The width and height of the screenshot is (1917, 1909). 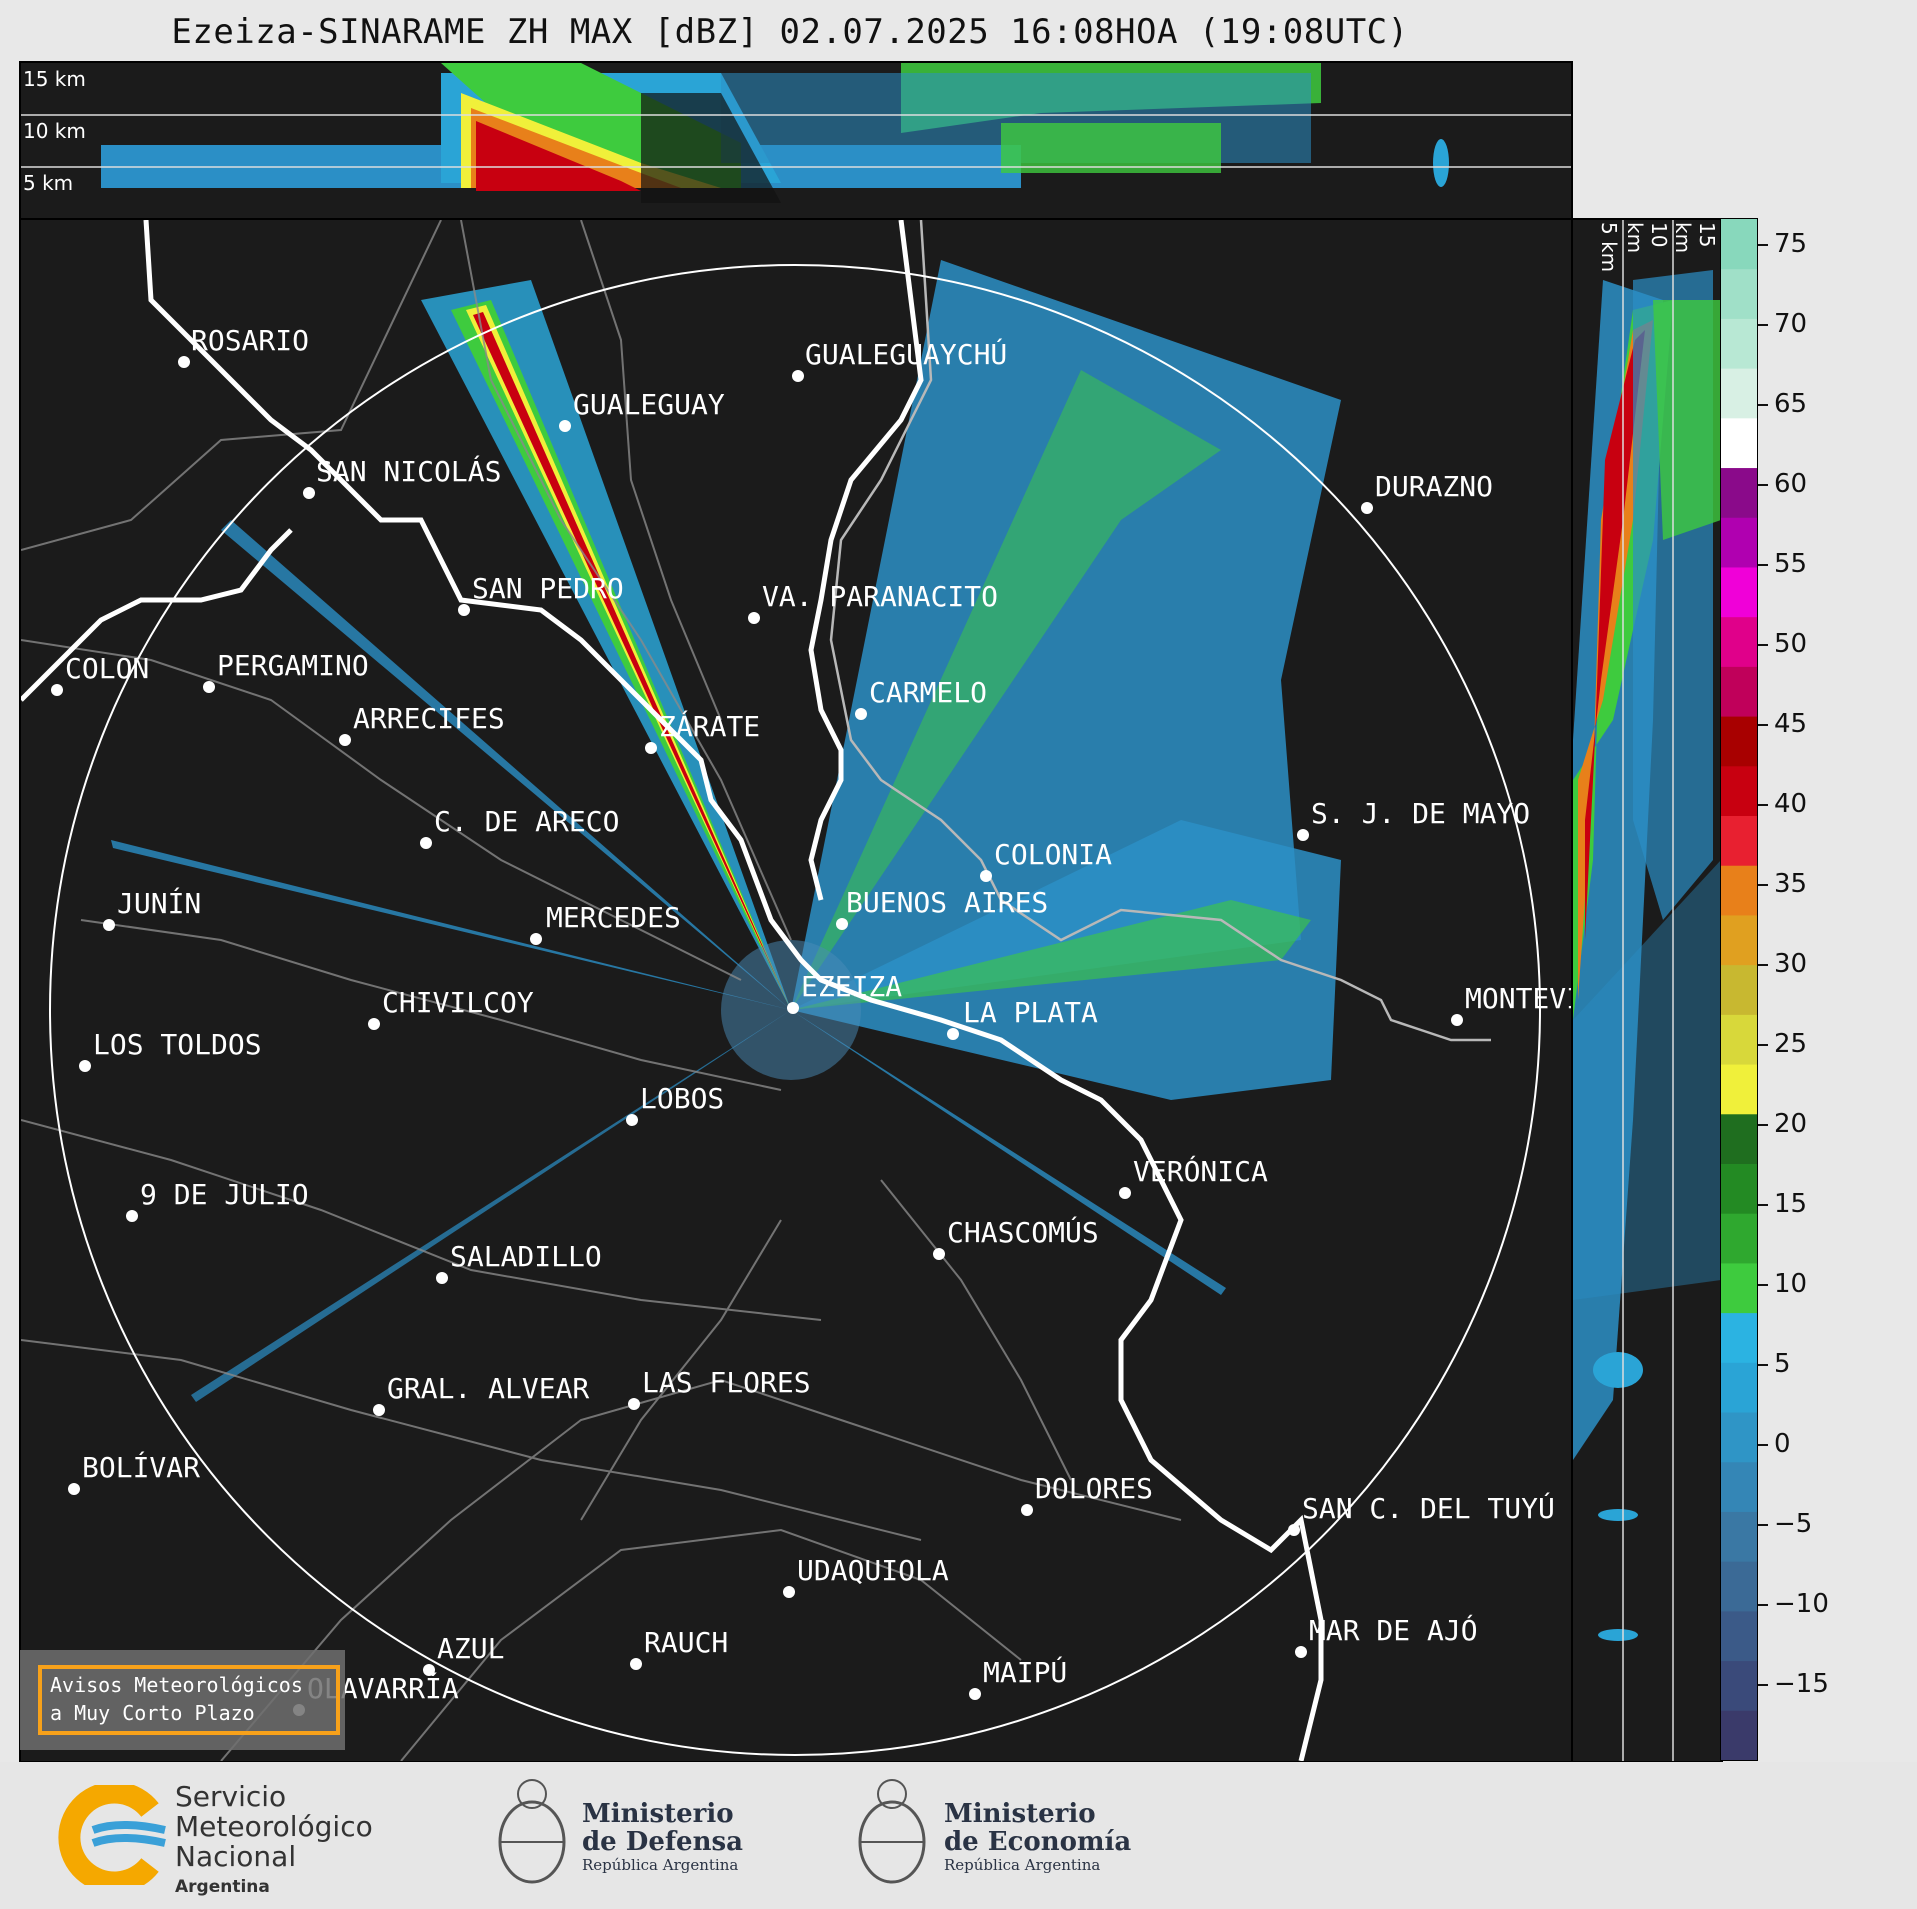 I want to click on smn-line-3: Nacional, so click(x=236, y=1856).